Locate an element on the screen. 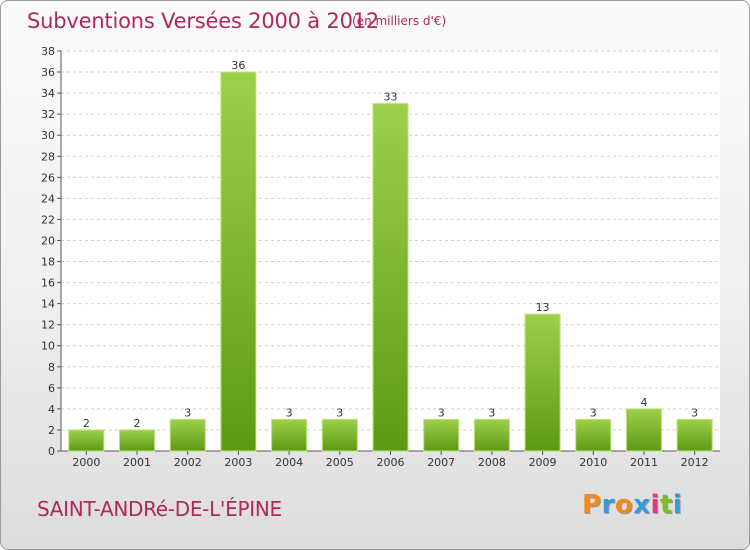 The height and width of the screenshot is (550, 750). x-tick-label: 2010 is located at coordinates (593, 462).